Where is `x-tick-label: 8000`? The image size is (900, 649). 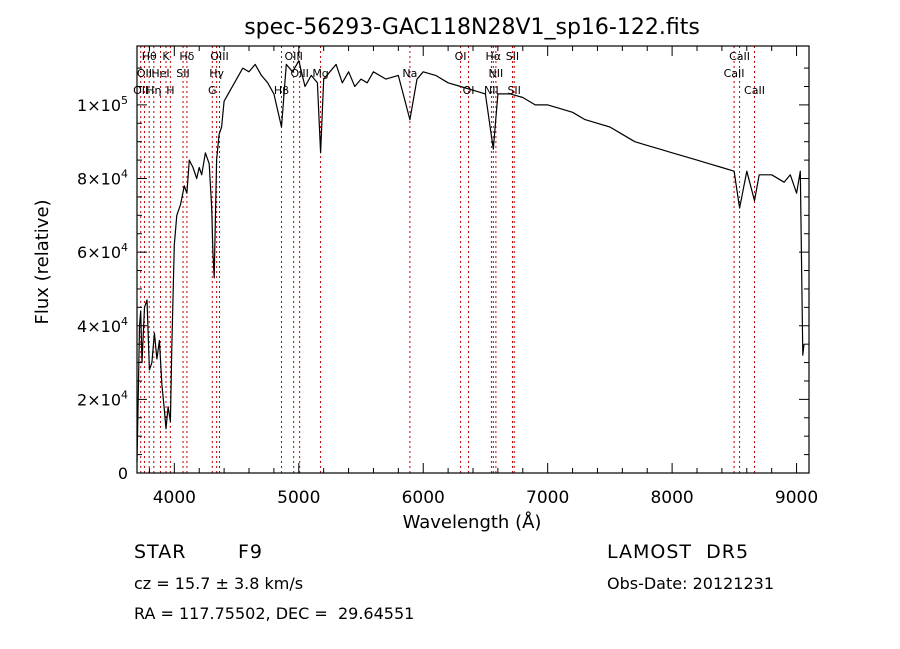
x-tick-label: 8000 is located at coordinates (671, 498).